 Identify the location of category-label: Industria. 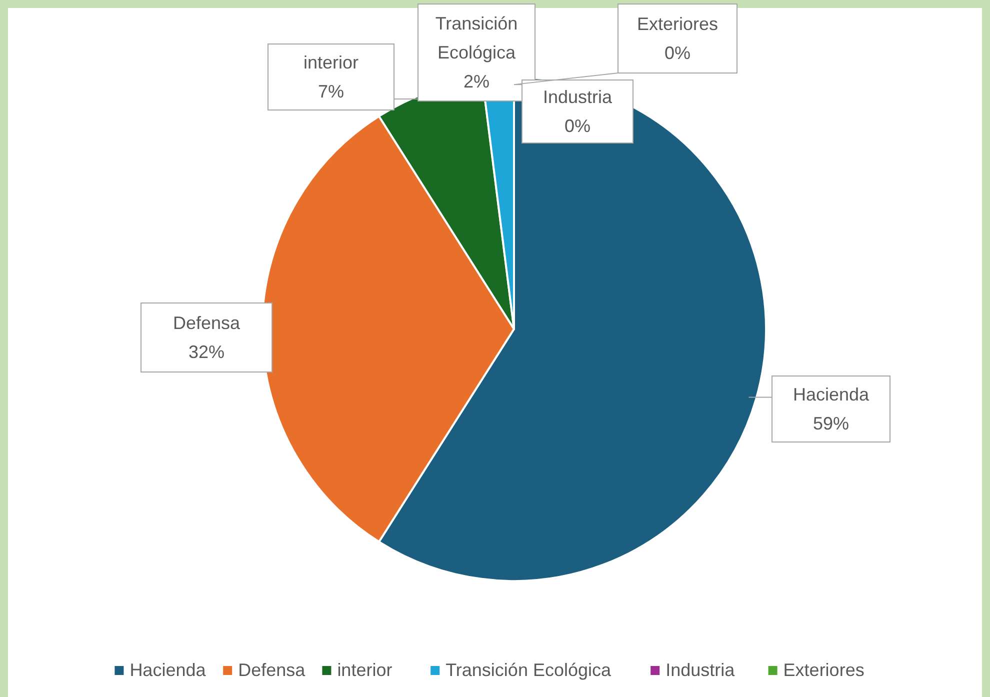
(700, 670).